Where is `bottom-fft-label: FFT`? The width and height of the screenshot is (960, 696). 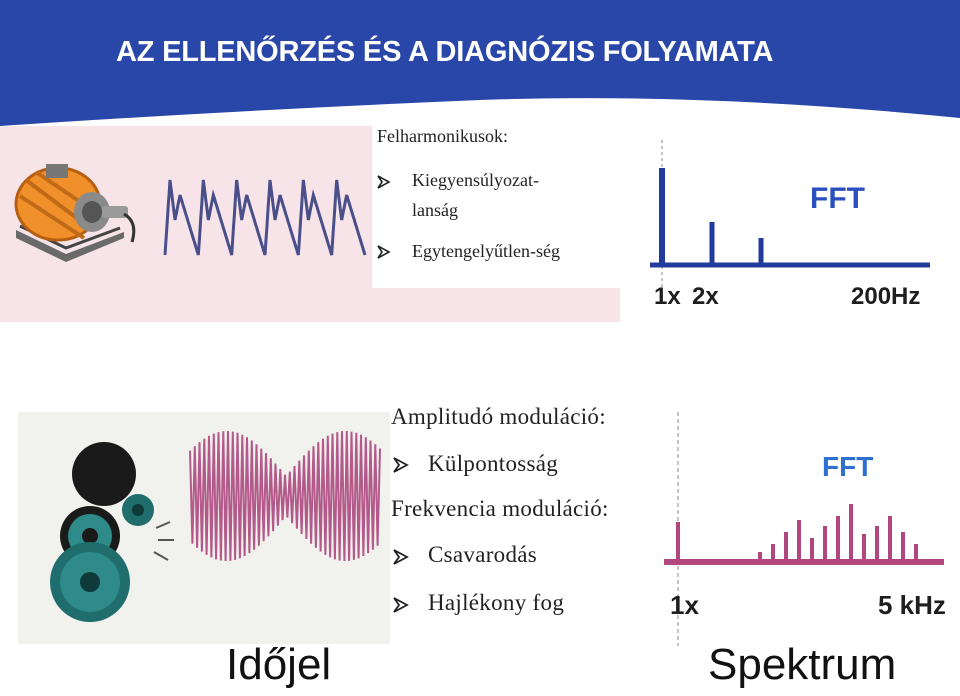
bottom-fft-label: FFT is located at coordinates (848, 466).